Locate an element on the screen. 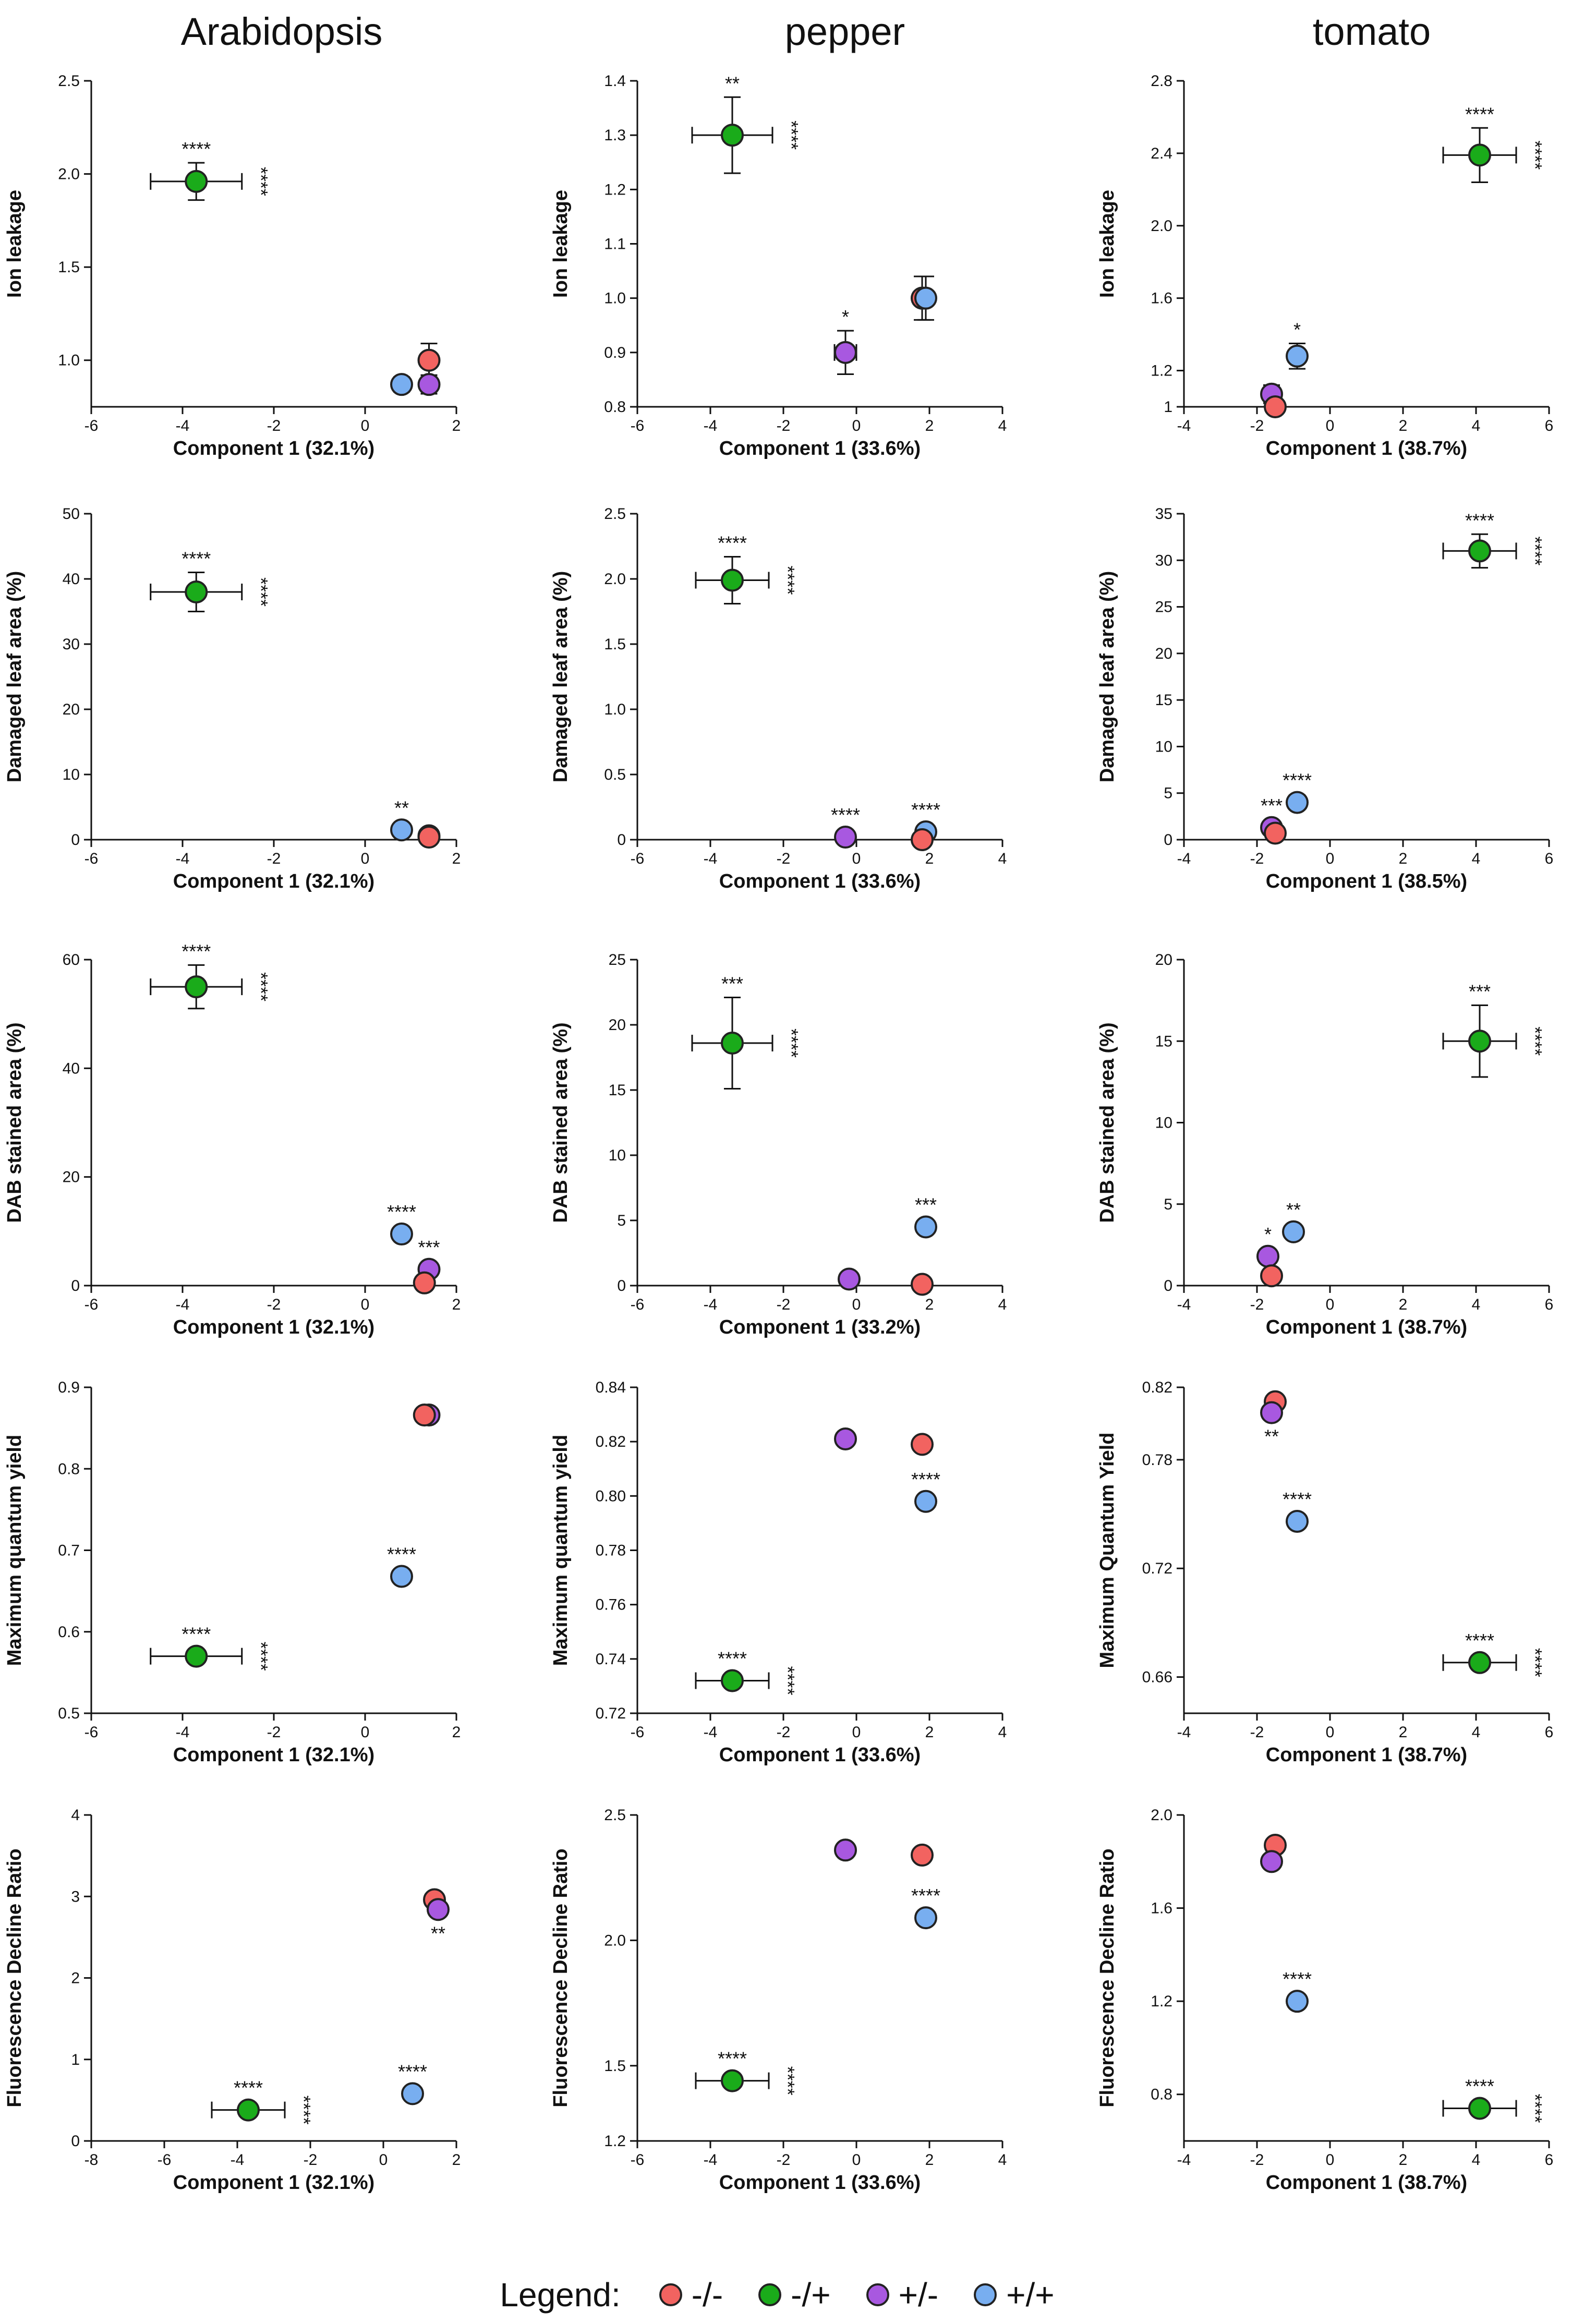  significance-label: ** is located at coordinates (1271, 1436).